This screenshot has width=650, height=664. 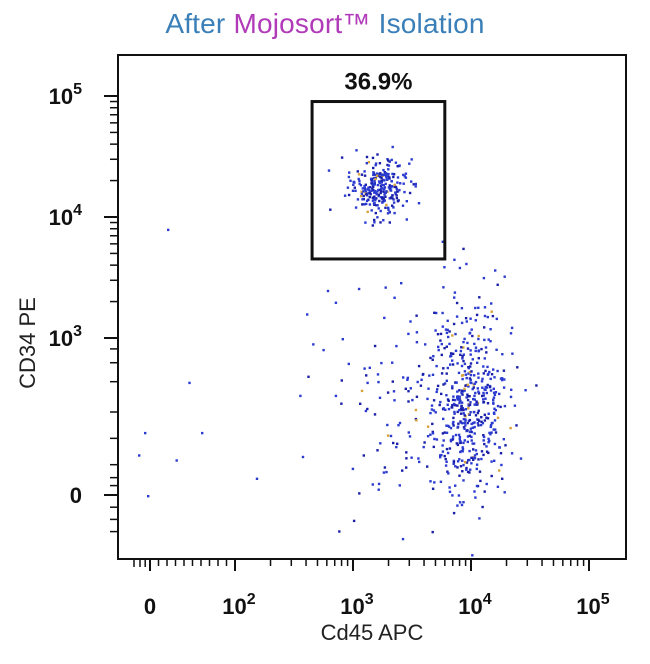 I want to click on x-tick-label: 0, so click(x=150, y=606).